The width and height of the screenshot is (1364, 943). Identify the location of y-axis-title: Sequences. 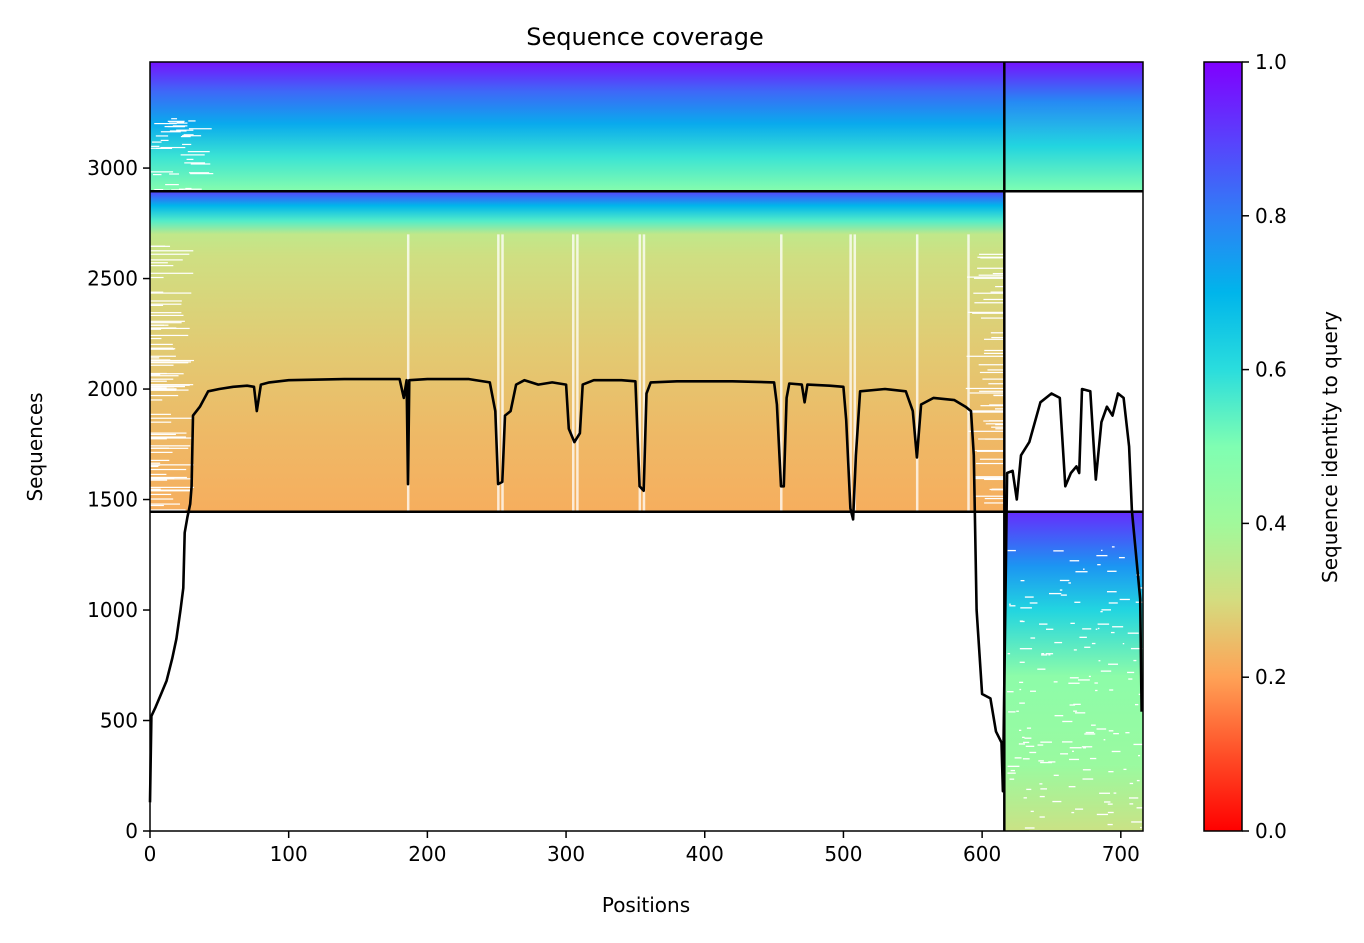
(35, 446).